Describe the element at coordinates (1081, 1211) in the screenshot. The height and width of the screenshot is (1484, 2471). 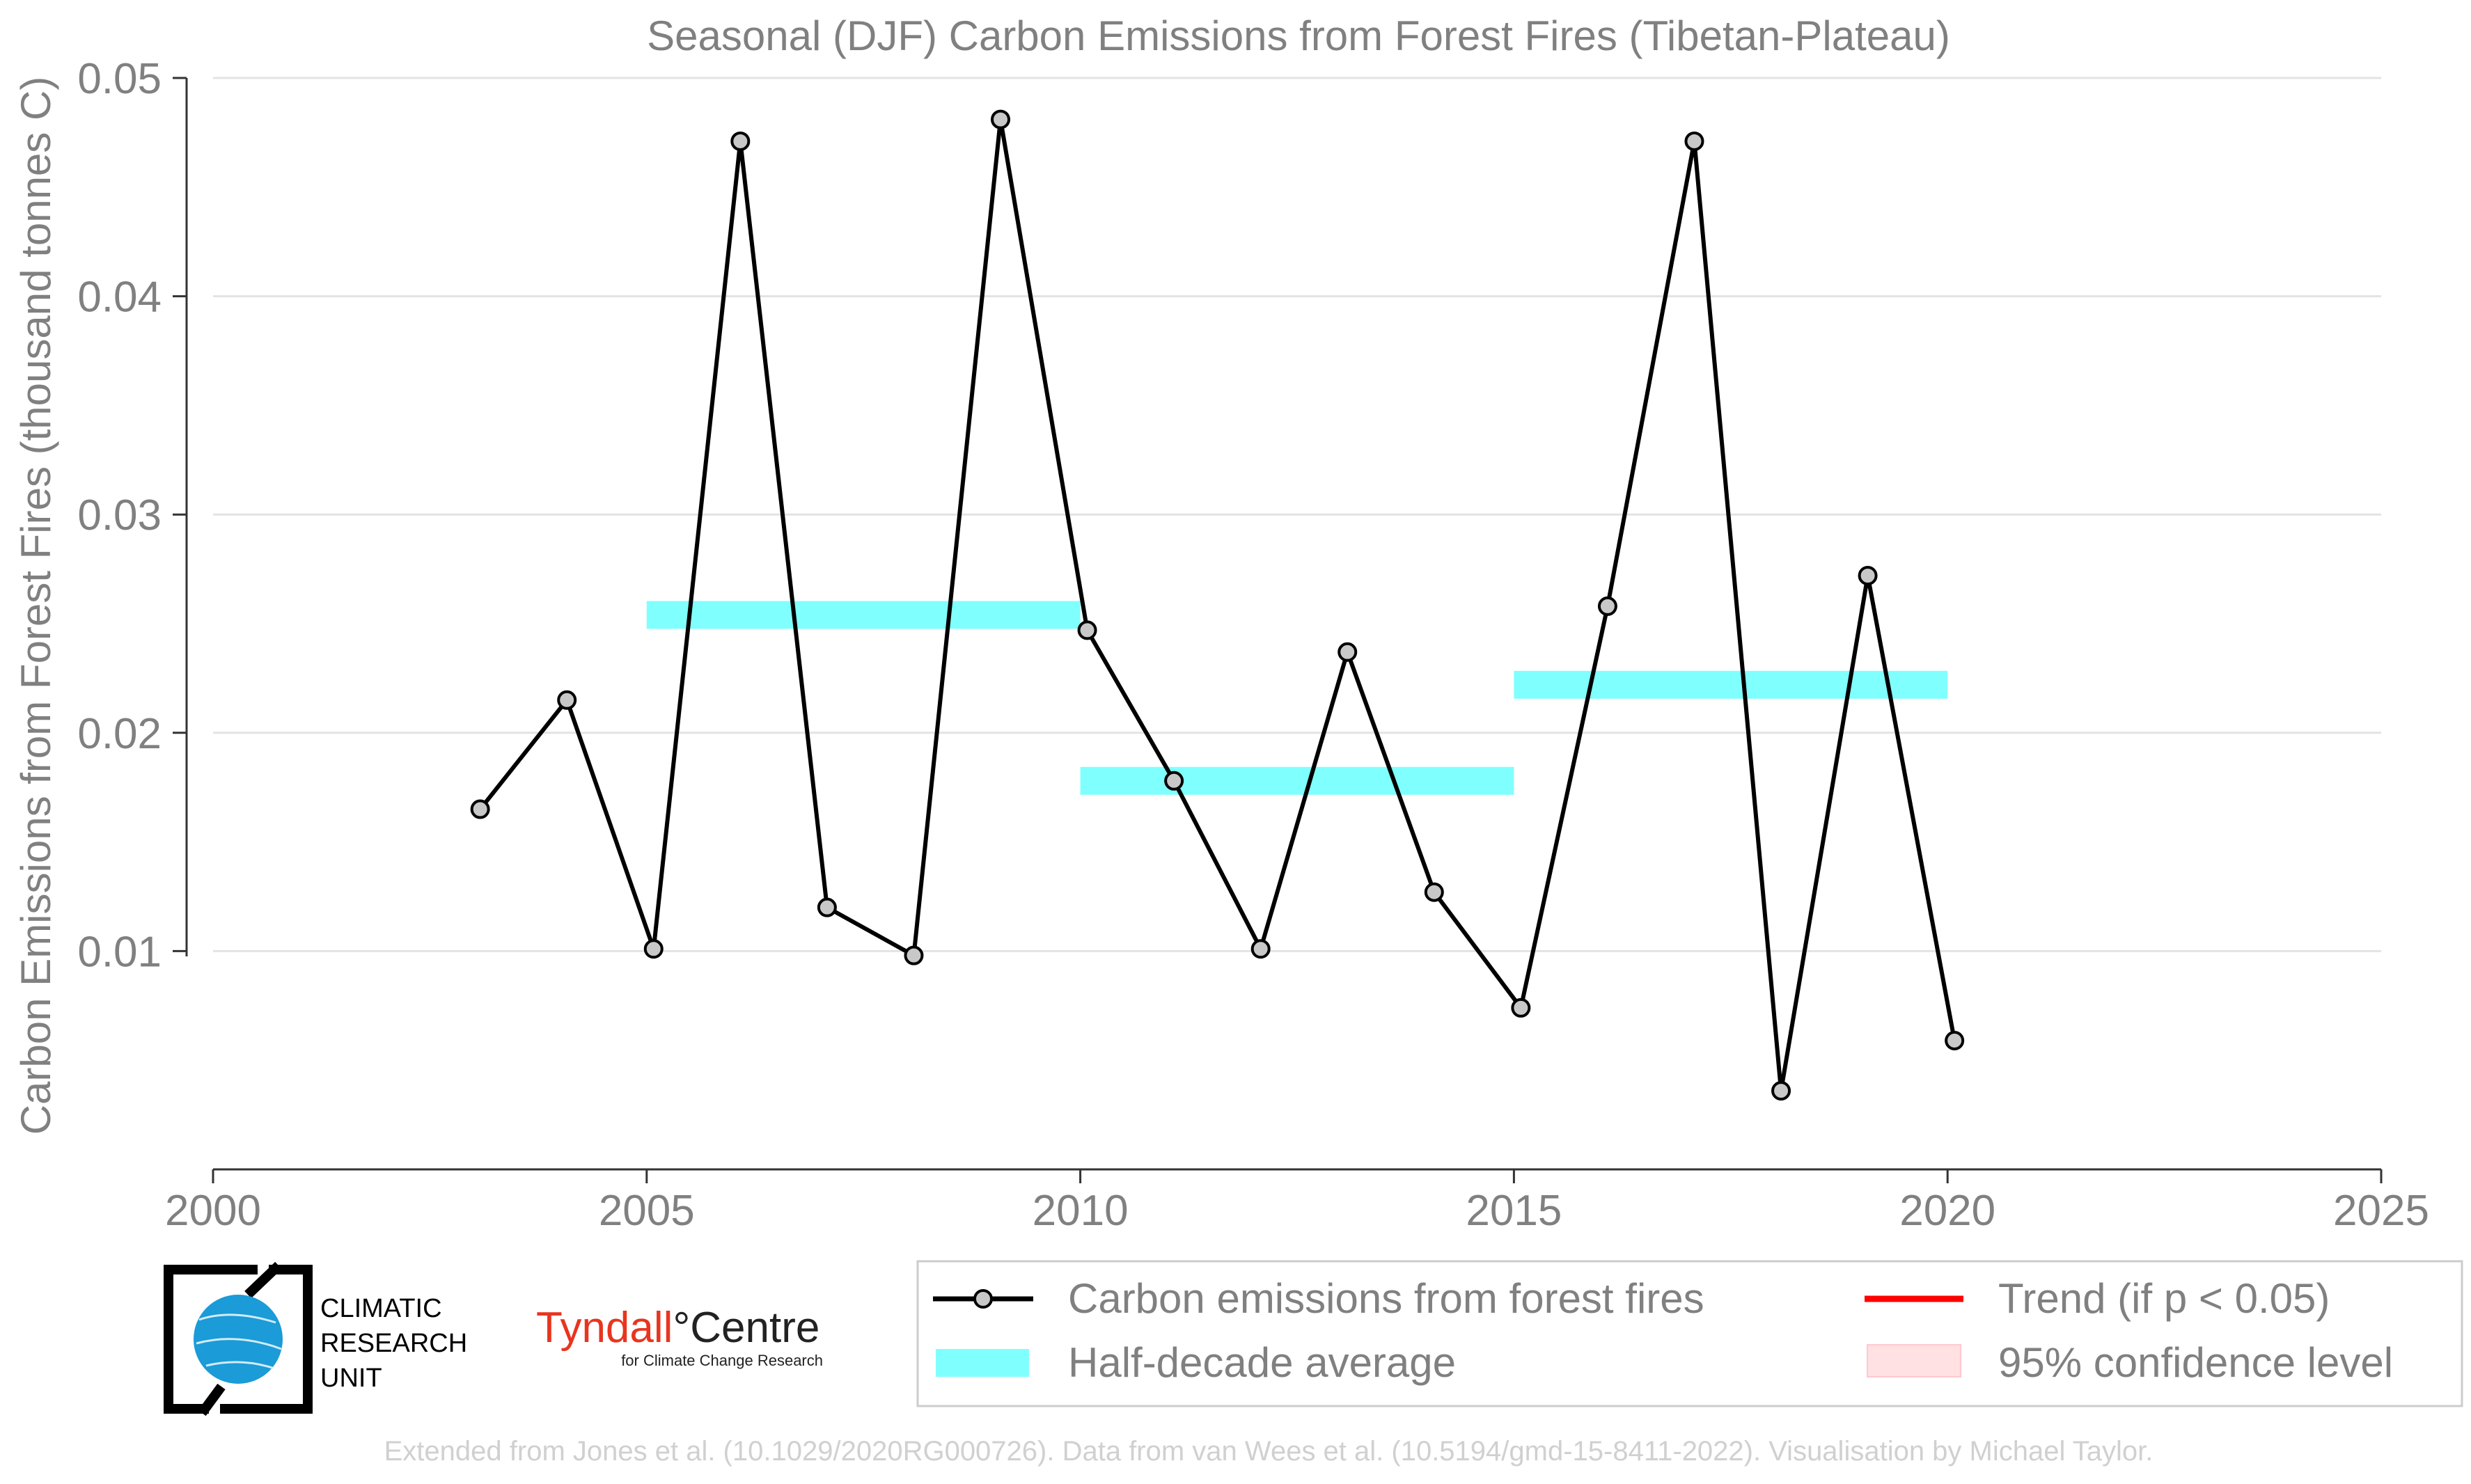
I see `x-tick-label: 2010` at that location.